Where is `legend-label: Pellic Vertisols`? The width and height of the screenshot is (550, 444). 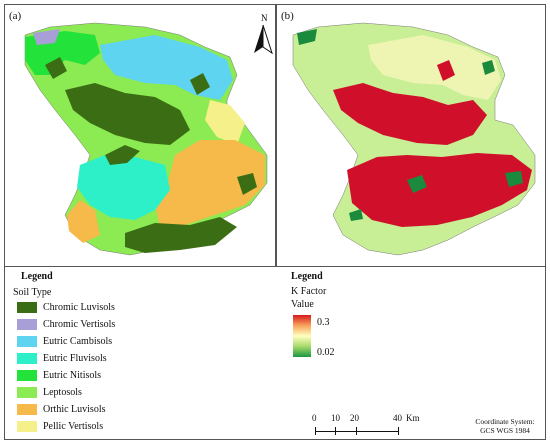 legend-label: Pellic Vertisols is located at coordinates (73, 426).